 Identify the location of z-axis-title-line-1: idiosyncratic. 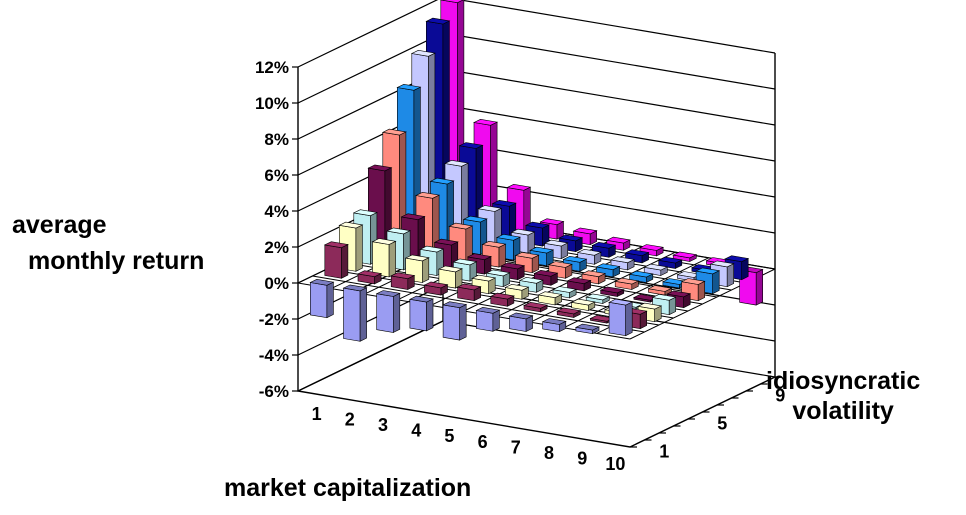
(843, 381).